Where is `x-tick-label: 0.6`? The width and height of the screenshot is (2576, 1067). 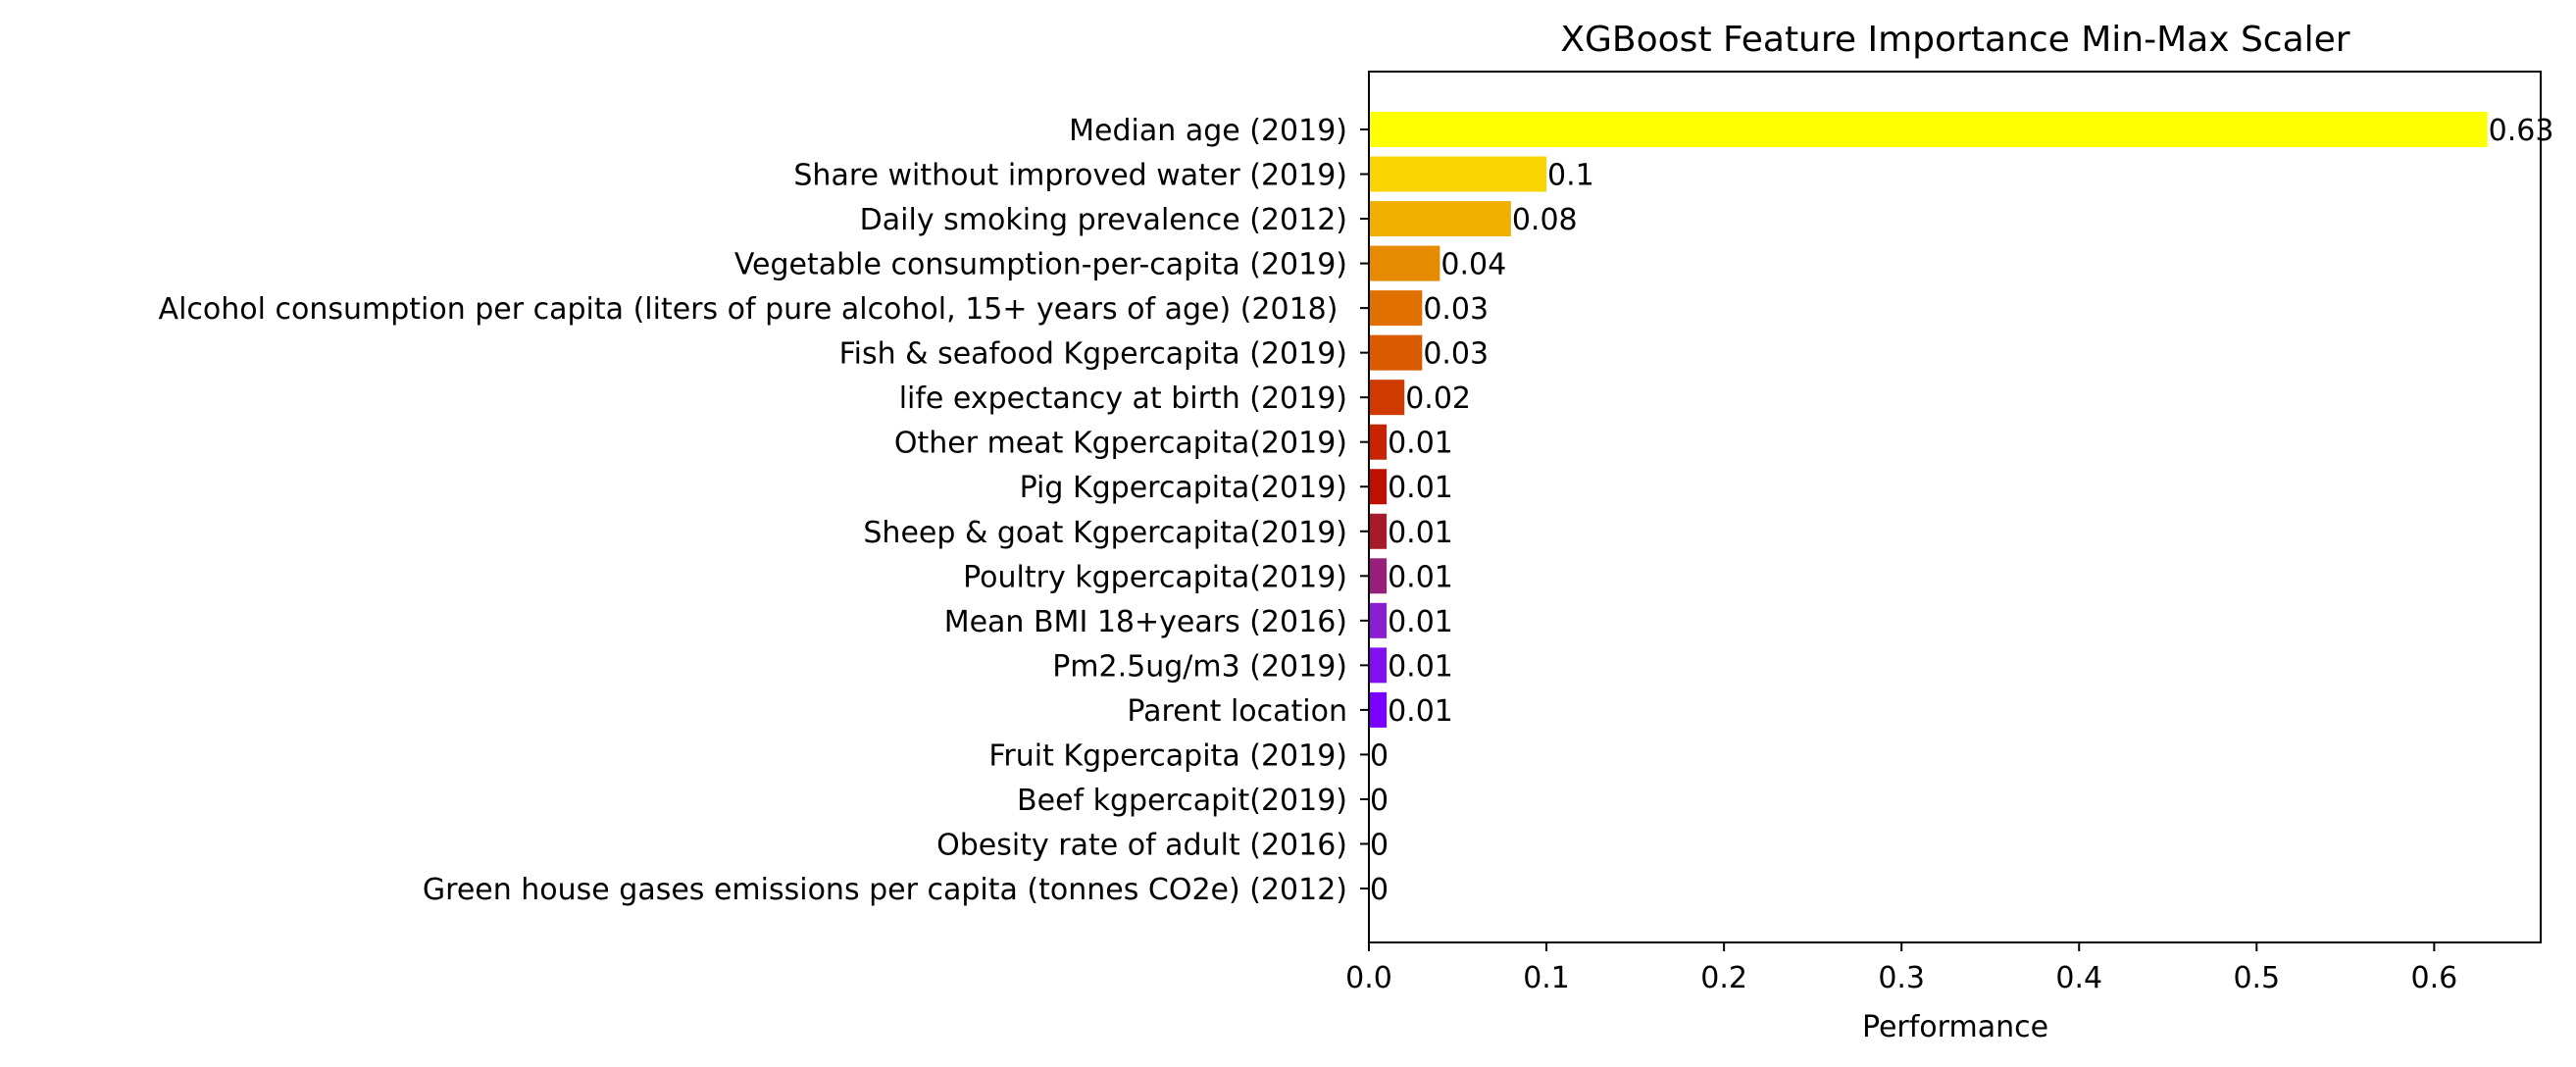 x-tick-label: 0.6 is located at coordinates (2434, 978).